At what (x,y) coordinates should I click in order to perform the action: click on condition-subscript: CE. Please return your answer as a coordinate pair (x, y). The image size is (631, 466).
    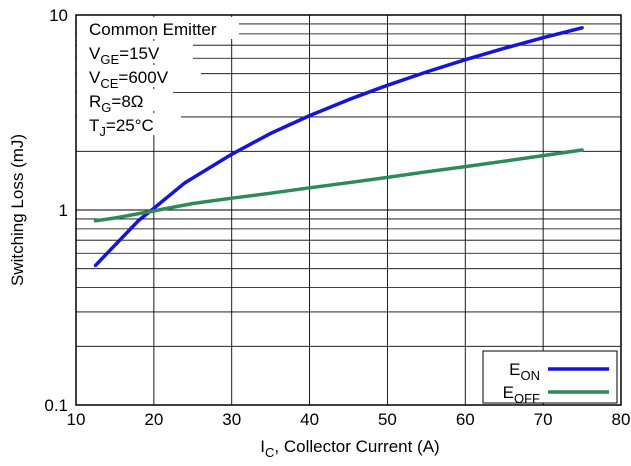
    Looking at the image, I should click on (109, 83).